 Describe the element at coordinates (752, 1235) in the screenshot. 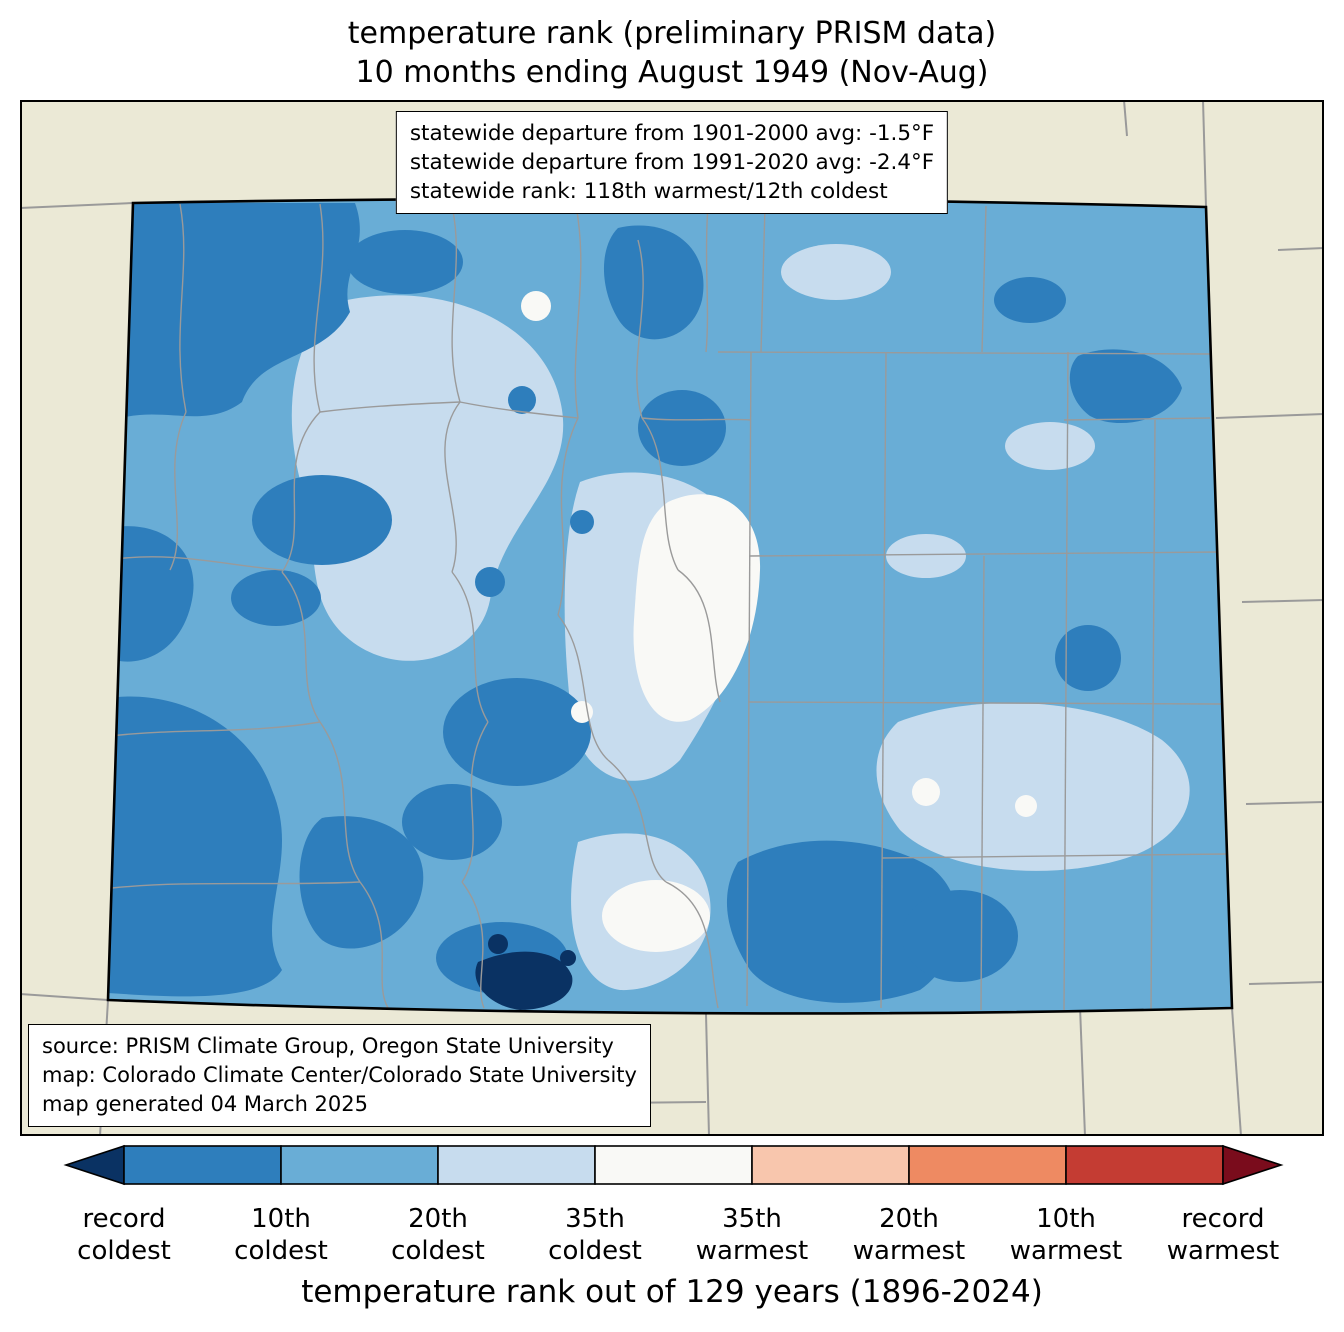

I see `colorbar-label-35th-warmest: 35th warmest` at that location.